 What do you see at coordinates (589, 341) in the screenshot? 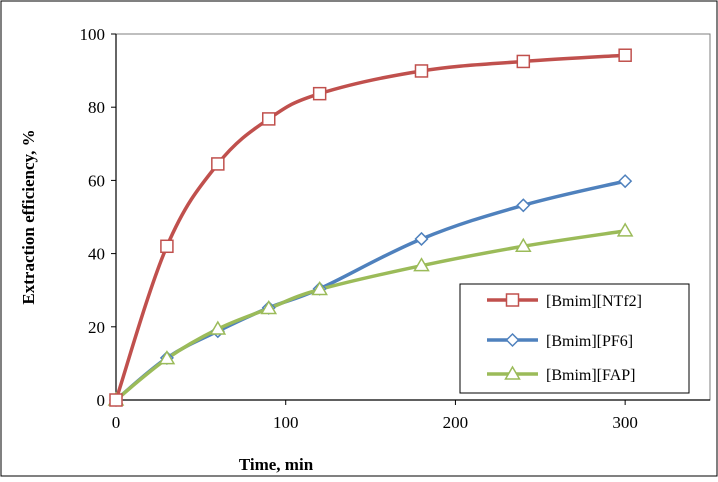
I see `legend-label: [Bmim][PF6]` at bounding box center [589, 341].